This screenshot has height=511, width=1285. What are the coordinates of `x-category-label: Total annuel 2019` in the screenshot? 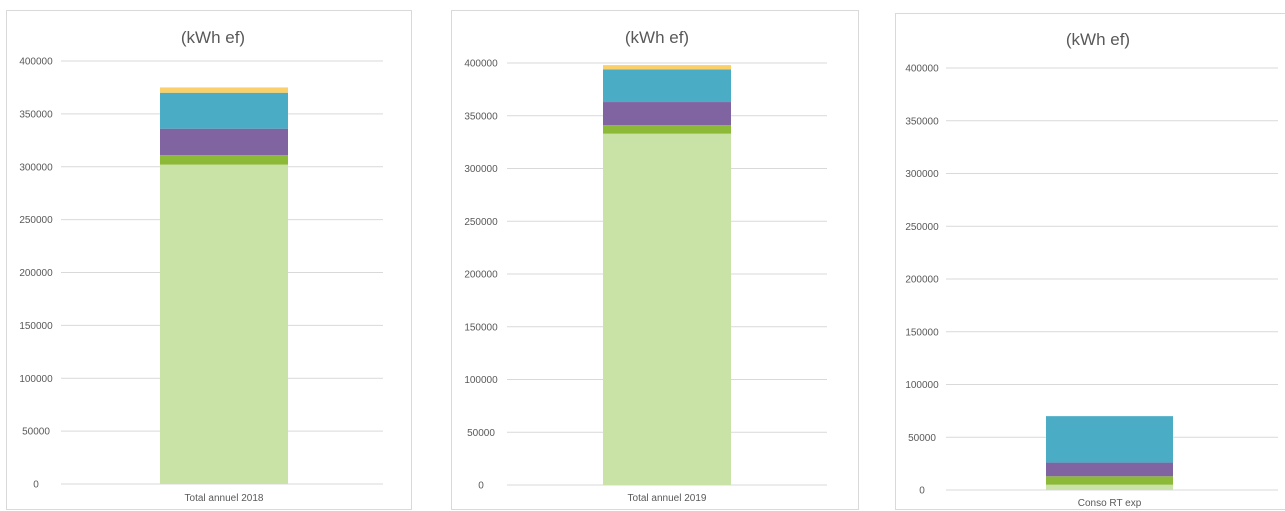 It's located at (667, 498).